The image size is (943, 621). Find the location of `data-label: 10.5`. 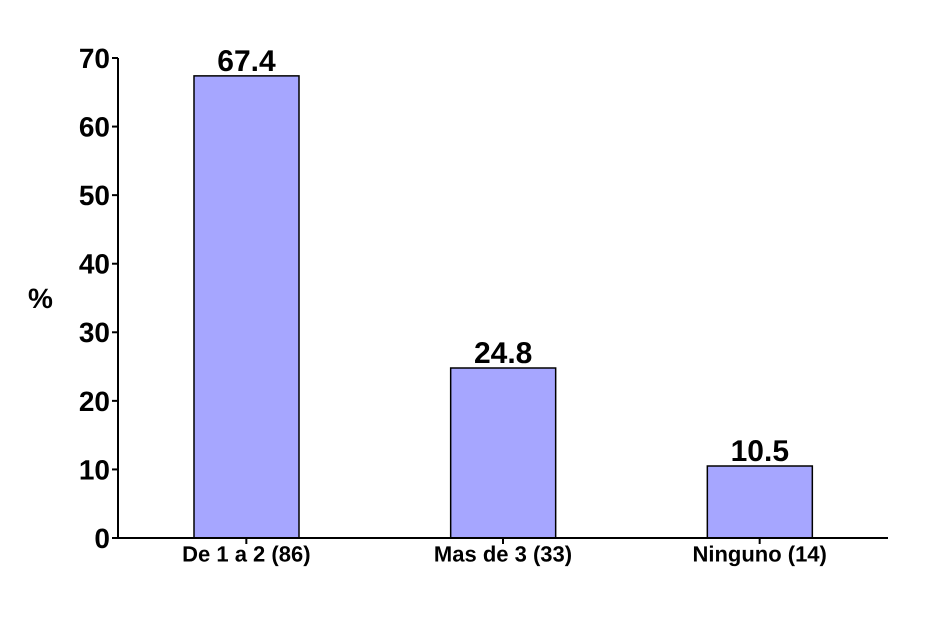

data-label: 10.5 is located at coordinates (760, 451).